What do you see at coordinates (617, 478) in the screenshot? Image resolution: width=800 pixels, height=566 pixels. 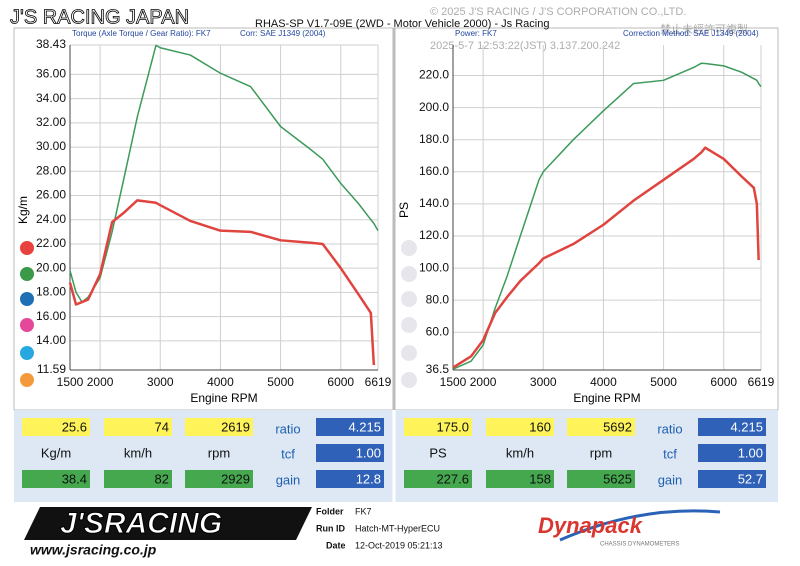 I see `cell-text: 5625` at bounding box center [617, 478].